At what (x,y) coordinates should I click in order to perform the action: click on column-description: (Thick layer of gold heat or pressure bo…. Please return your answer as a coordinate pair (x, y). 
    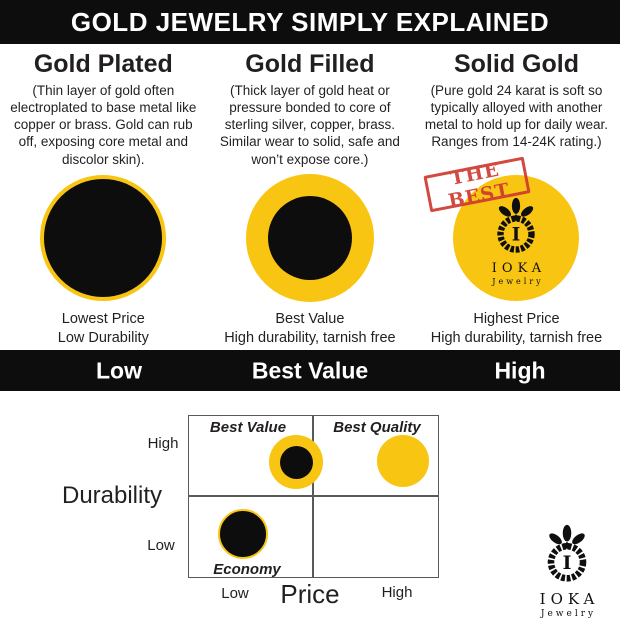
    Looking at the image, I should click on (309, 125).